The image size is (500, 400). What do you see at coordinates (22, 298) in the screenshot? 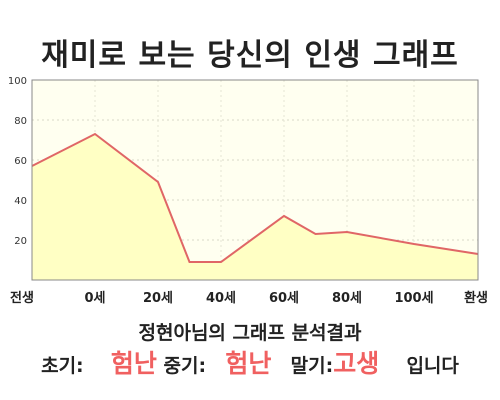
I see `x-tick-label-0: 전생` at bounding box center [22, 298].